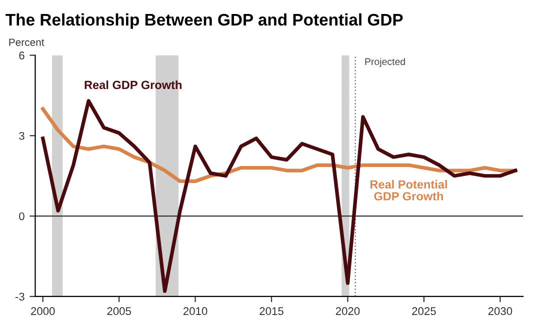  I want to click on series-label: Real GDP Growth, so click(133, 85).